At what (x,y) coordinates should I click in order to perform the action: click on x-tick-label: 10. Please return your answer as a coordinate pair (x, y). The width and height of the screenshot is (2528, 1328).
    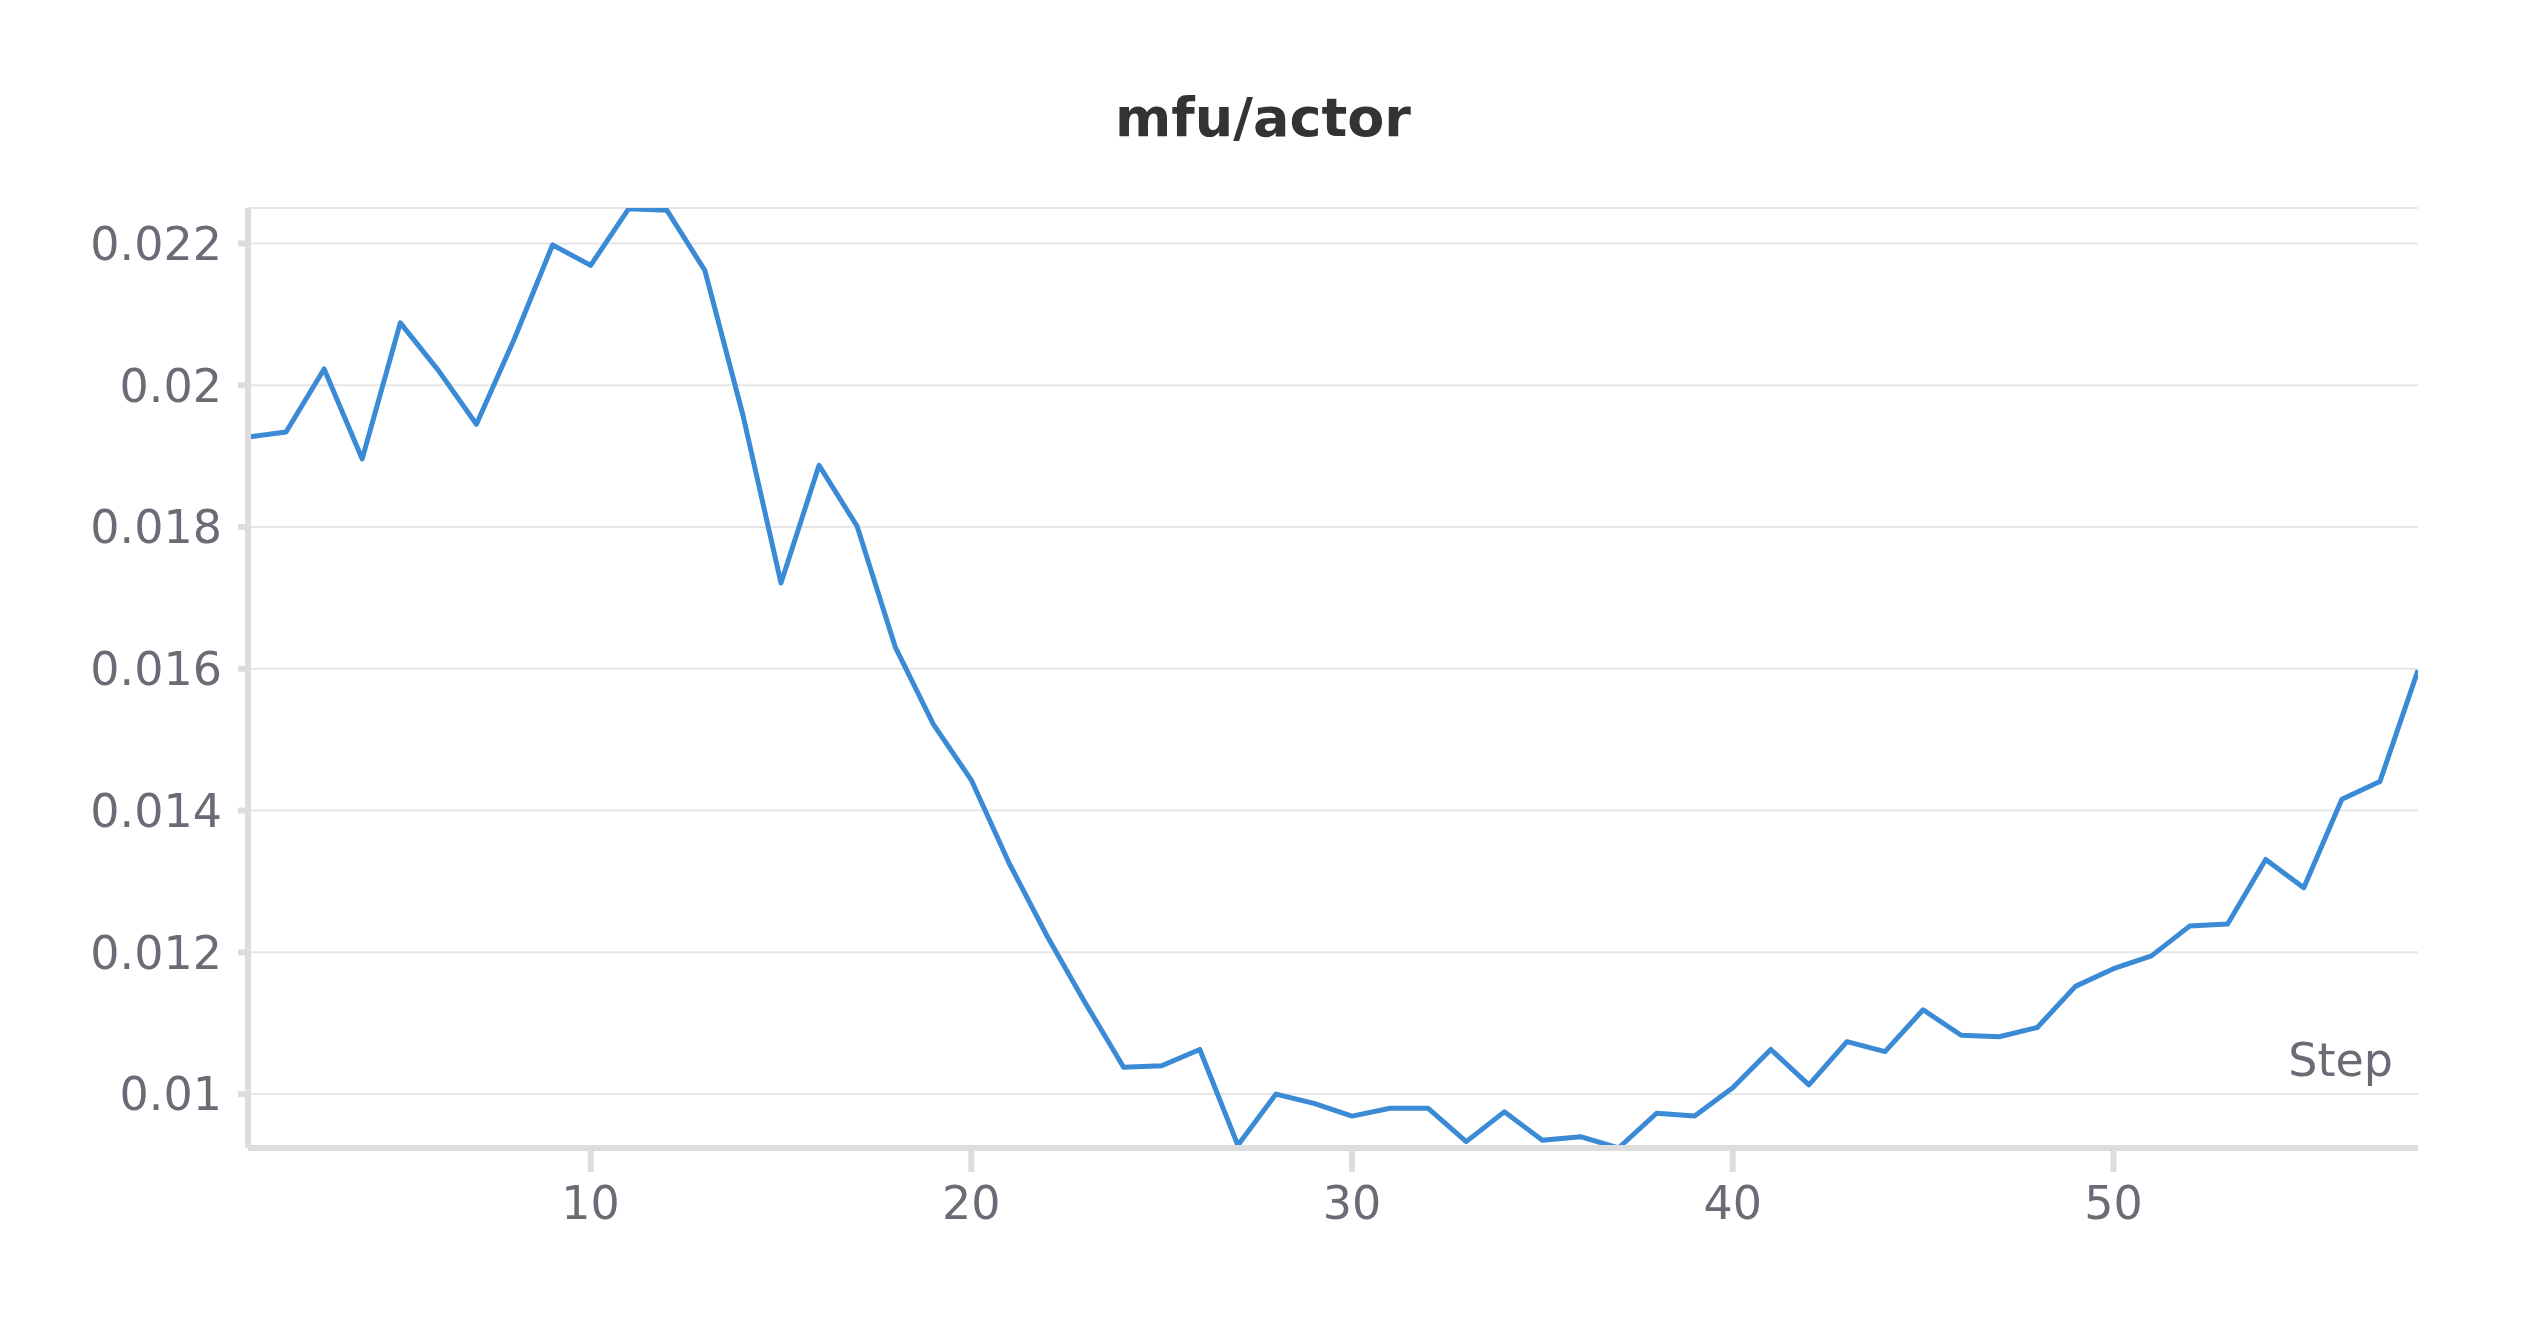
    Looking at the image, I should click on (590, 1202).